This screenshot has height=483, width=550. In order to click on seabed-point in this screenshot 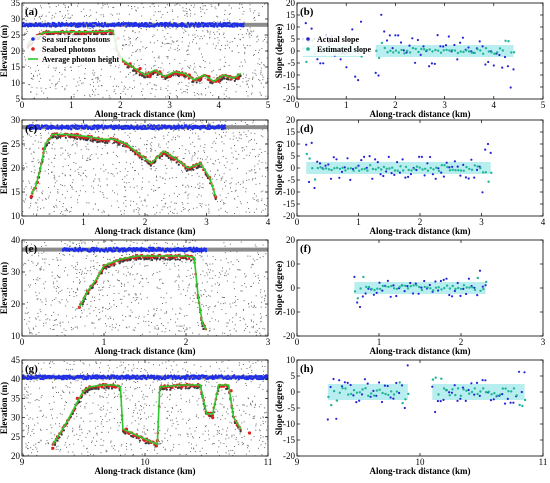, I will do `click(238, 78)`.